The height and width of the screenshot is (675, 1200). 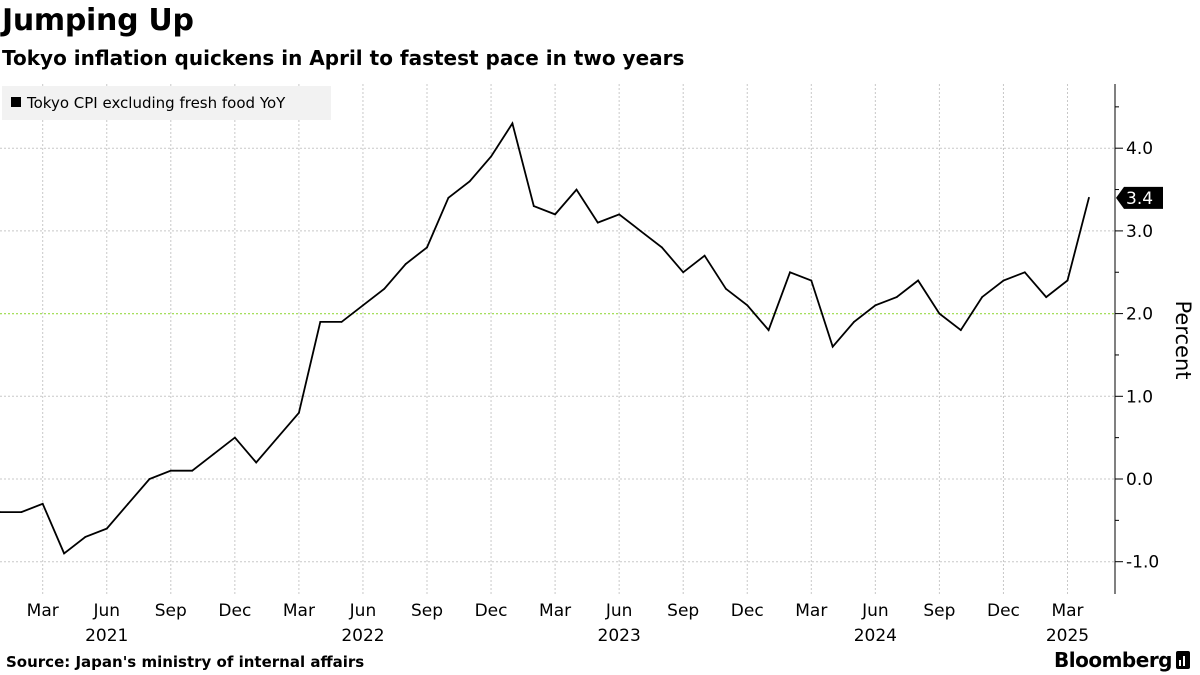 I want to click on y-axis-label: Percent, so click(x=1183, y=339).